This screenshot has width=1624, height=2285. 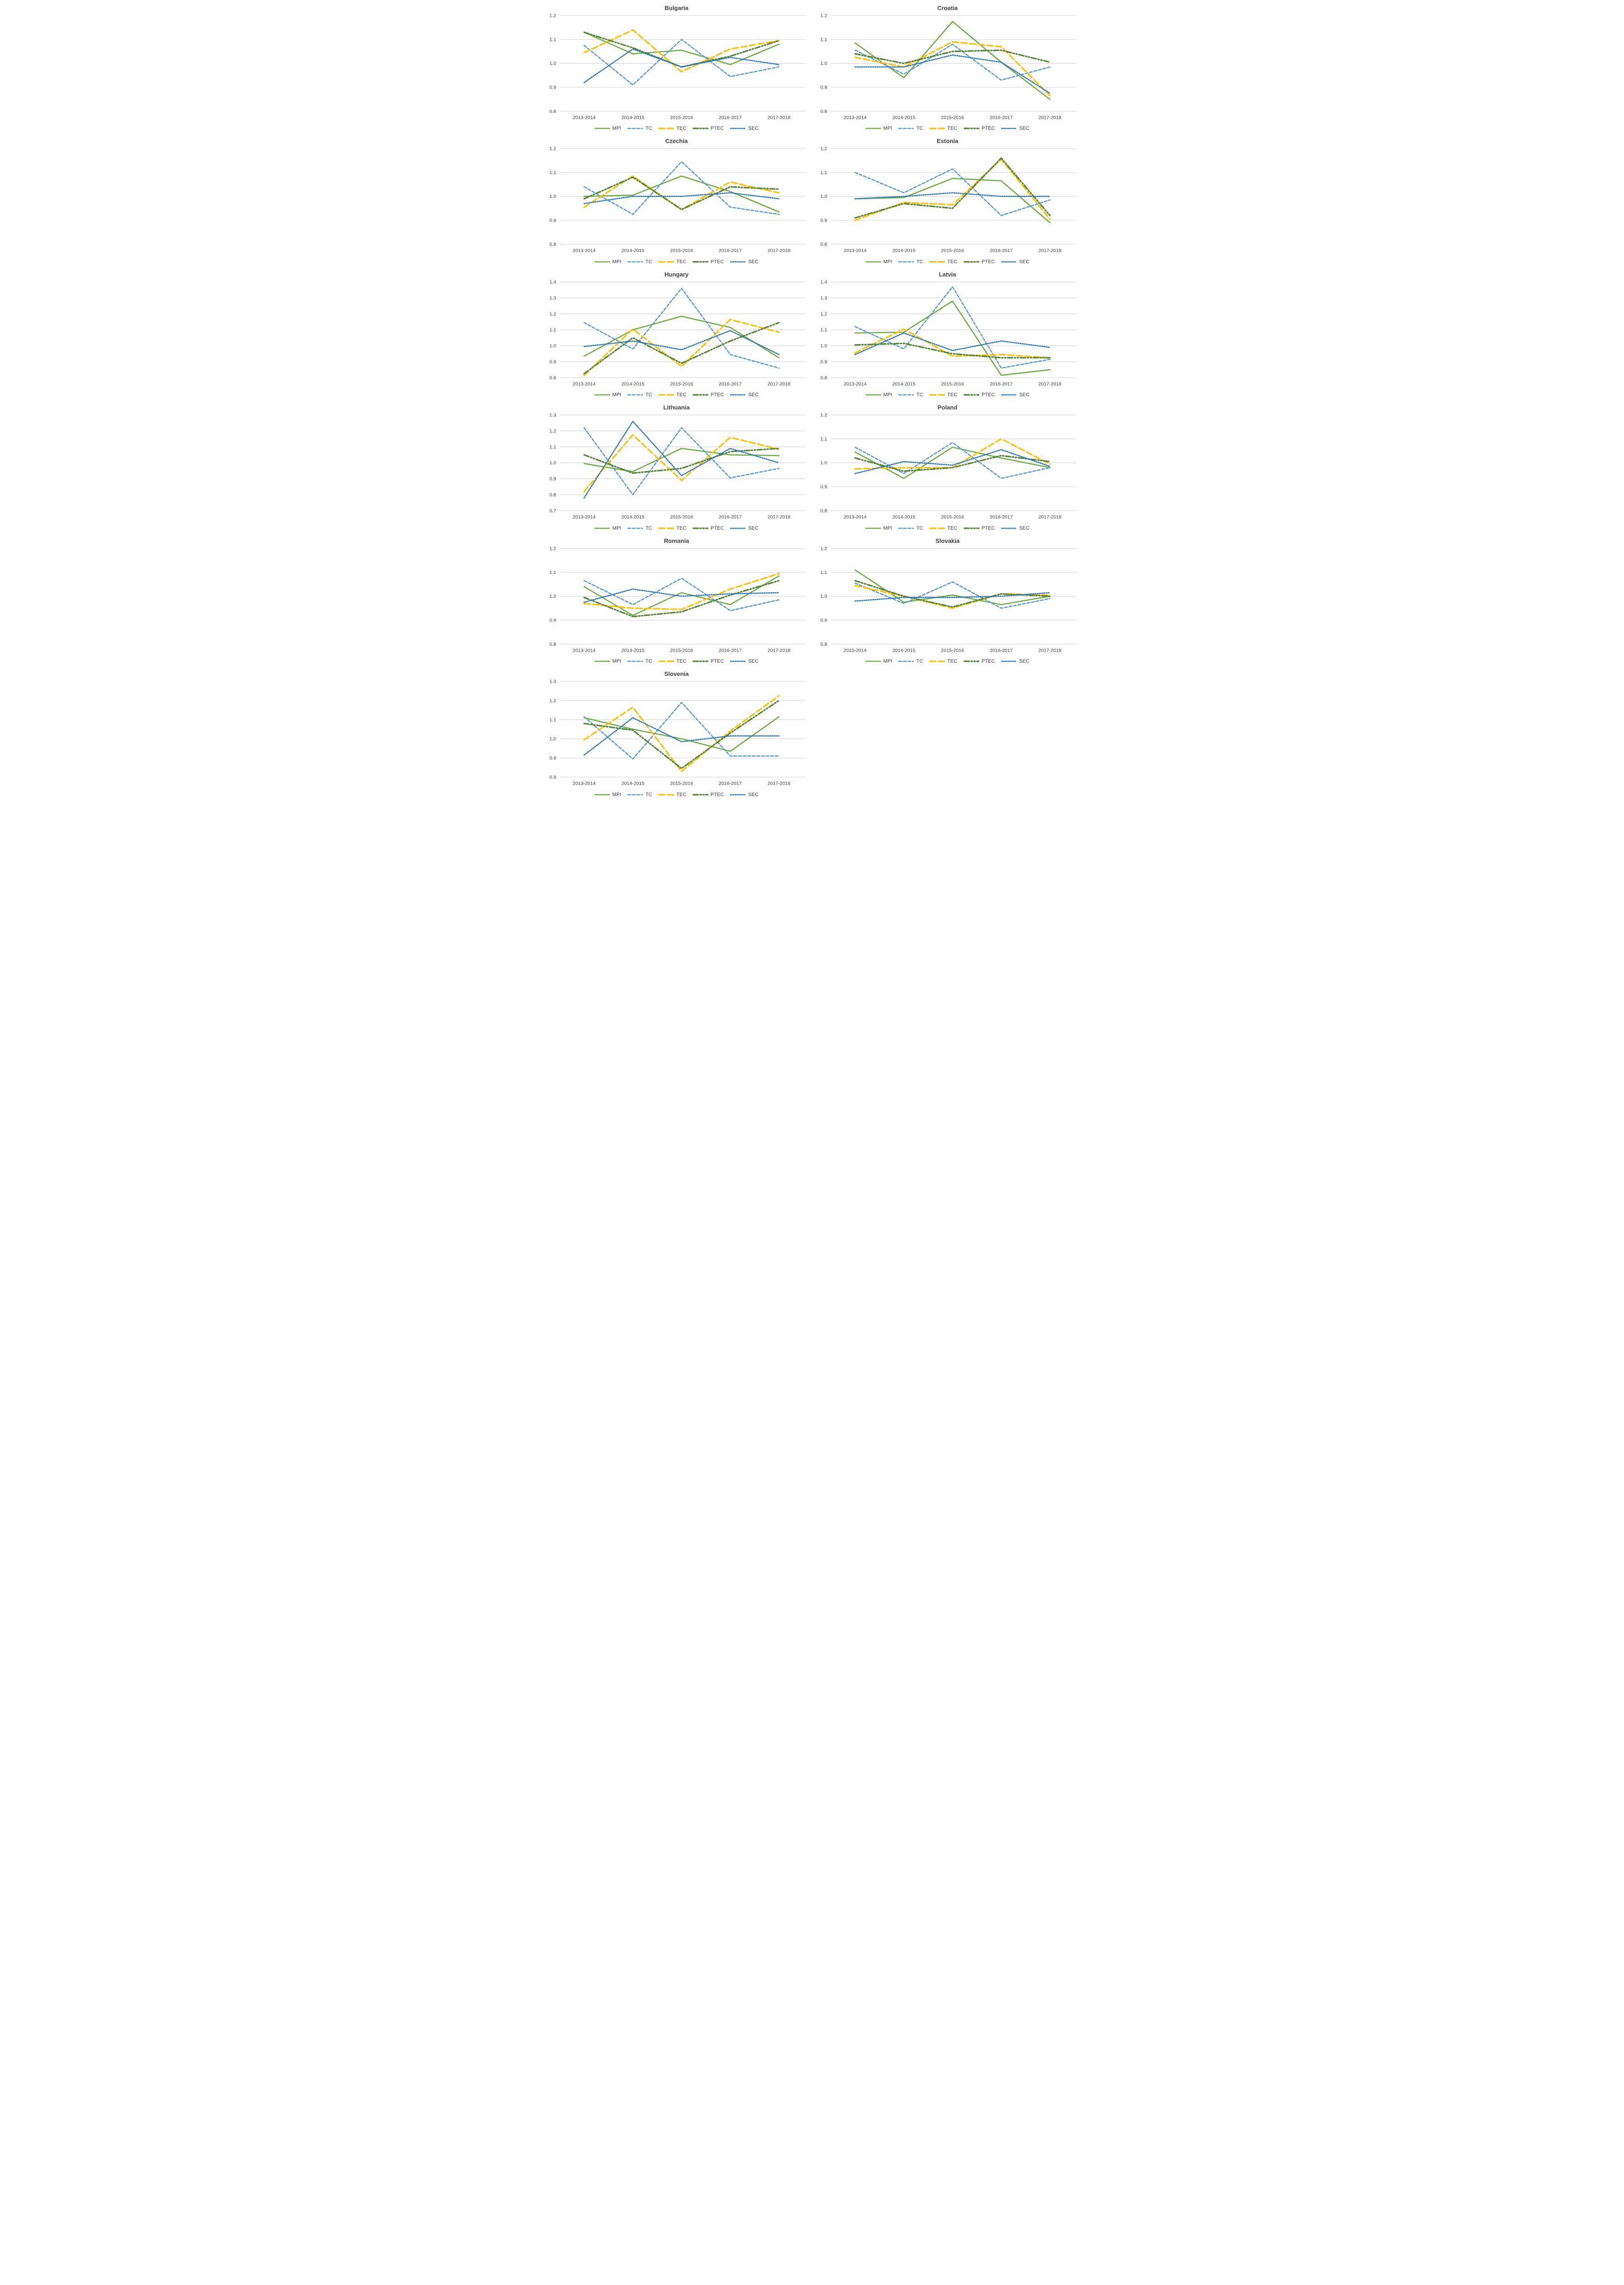 What do you see at coordinates (553, 16) in the screenshot?
I see `y-tick-label: 1.2` at bounding box center [553, 16].